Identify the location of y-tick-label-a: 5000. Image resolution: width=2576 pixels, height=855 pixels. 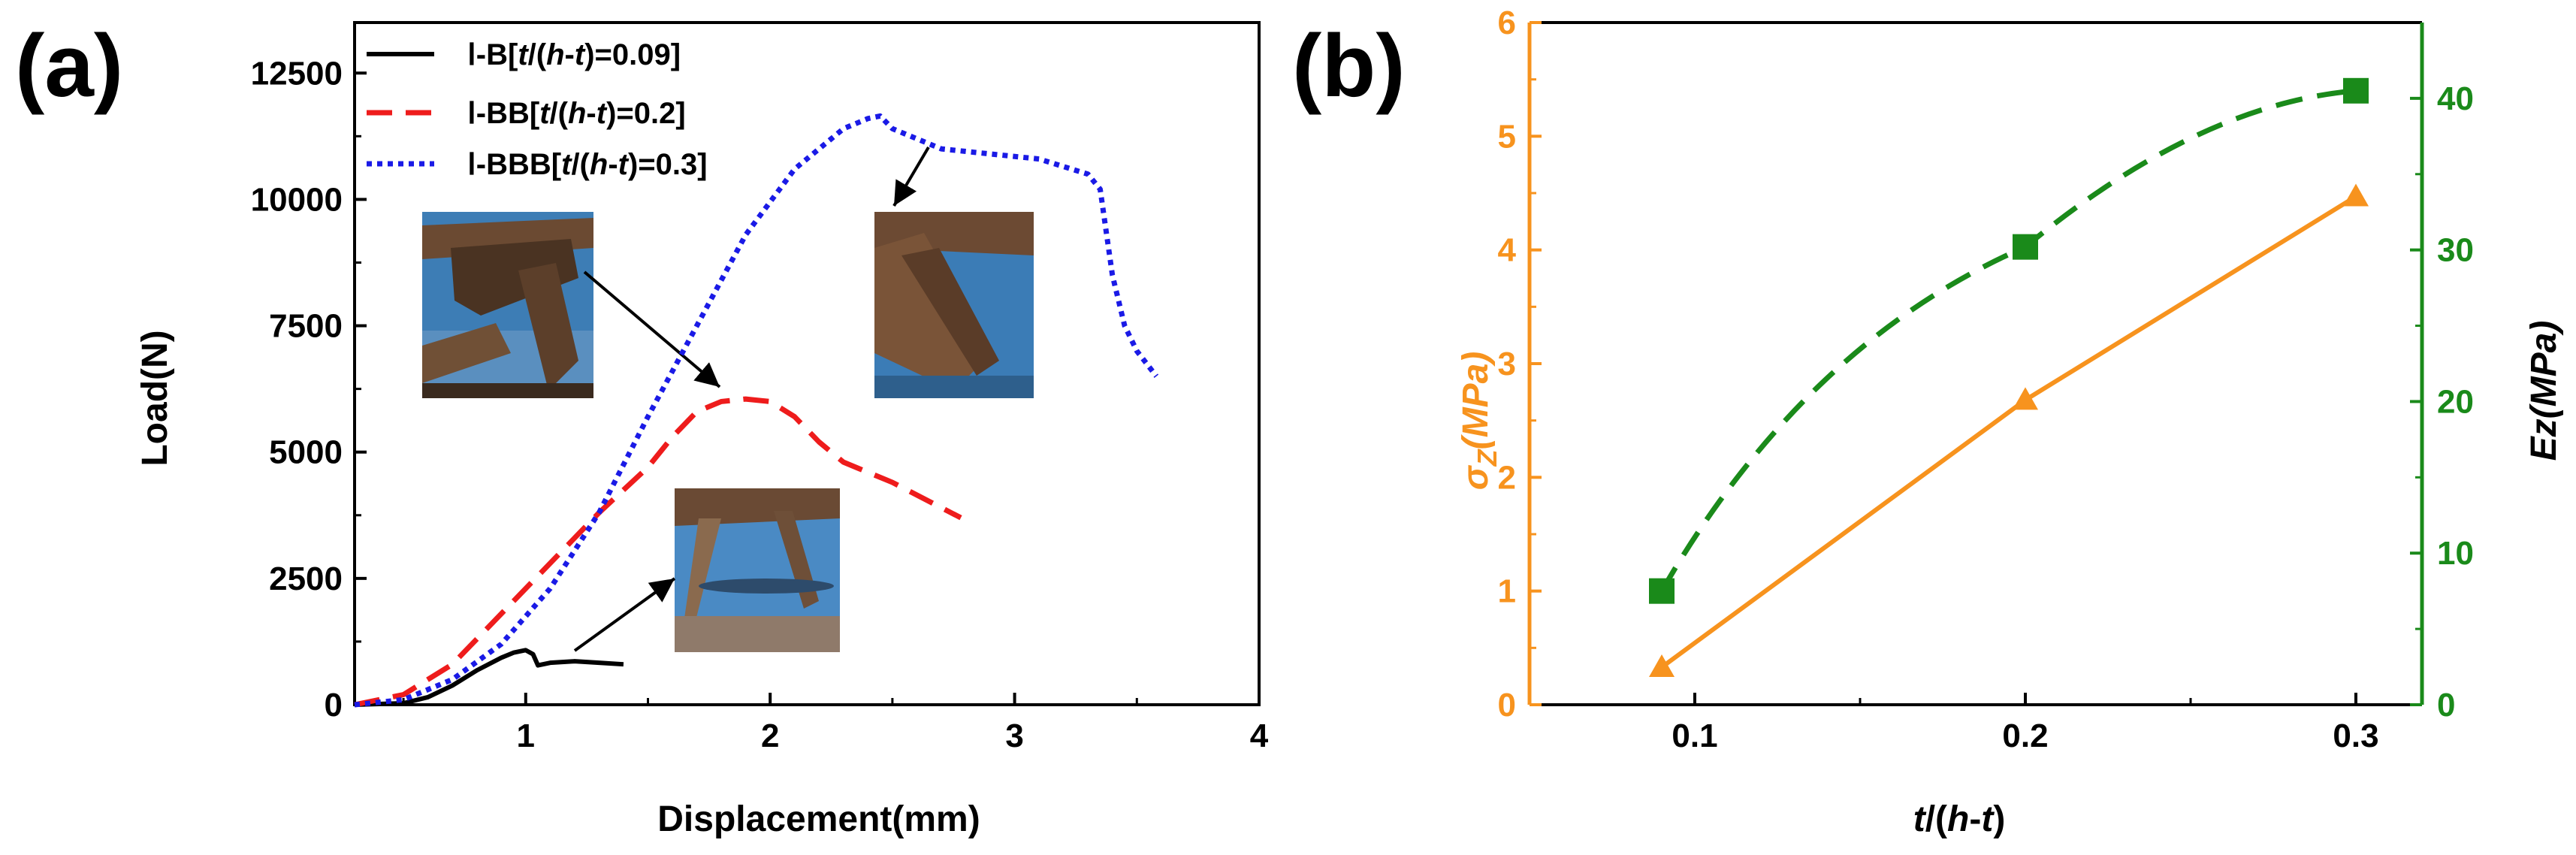
(306, 452).